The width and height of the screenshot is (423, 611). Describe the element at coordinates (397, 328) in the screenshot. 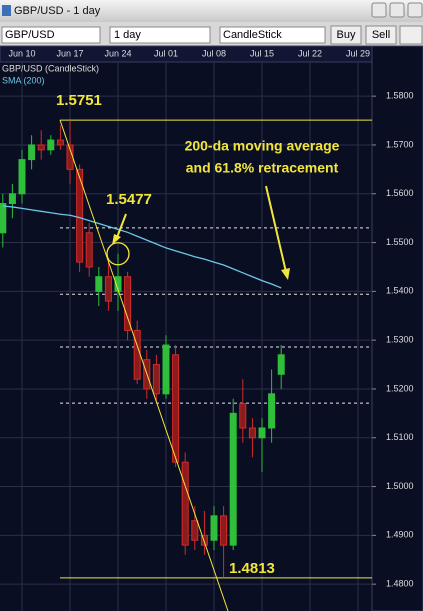

I see `price-axis` at that location.